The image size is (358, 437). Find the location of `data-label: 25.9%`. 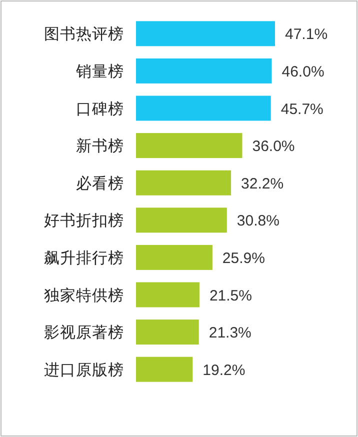

data-label: 25.9% is located at coordinates (243, 258).